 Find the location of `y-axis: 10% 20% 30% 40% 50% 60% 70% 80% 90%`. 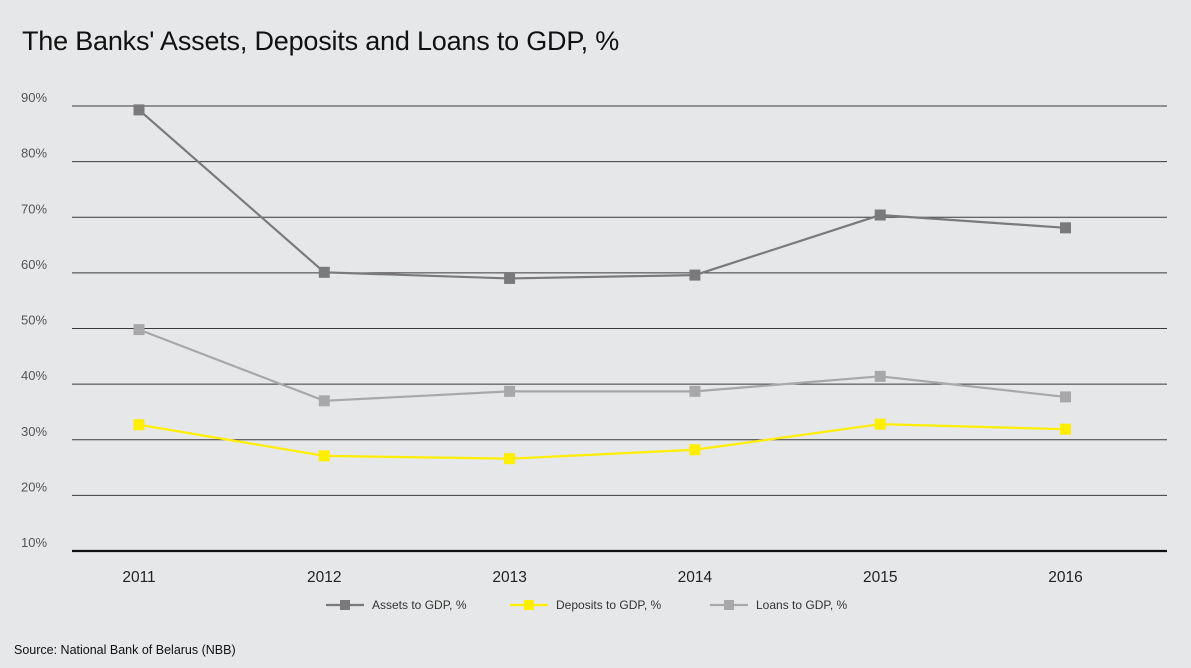

y-axis: 10% 20% 30% 40% 50% 60% 70% 80% 90% is located at coordinates (34, 320).